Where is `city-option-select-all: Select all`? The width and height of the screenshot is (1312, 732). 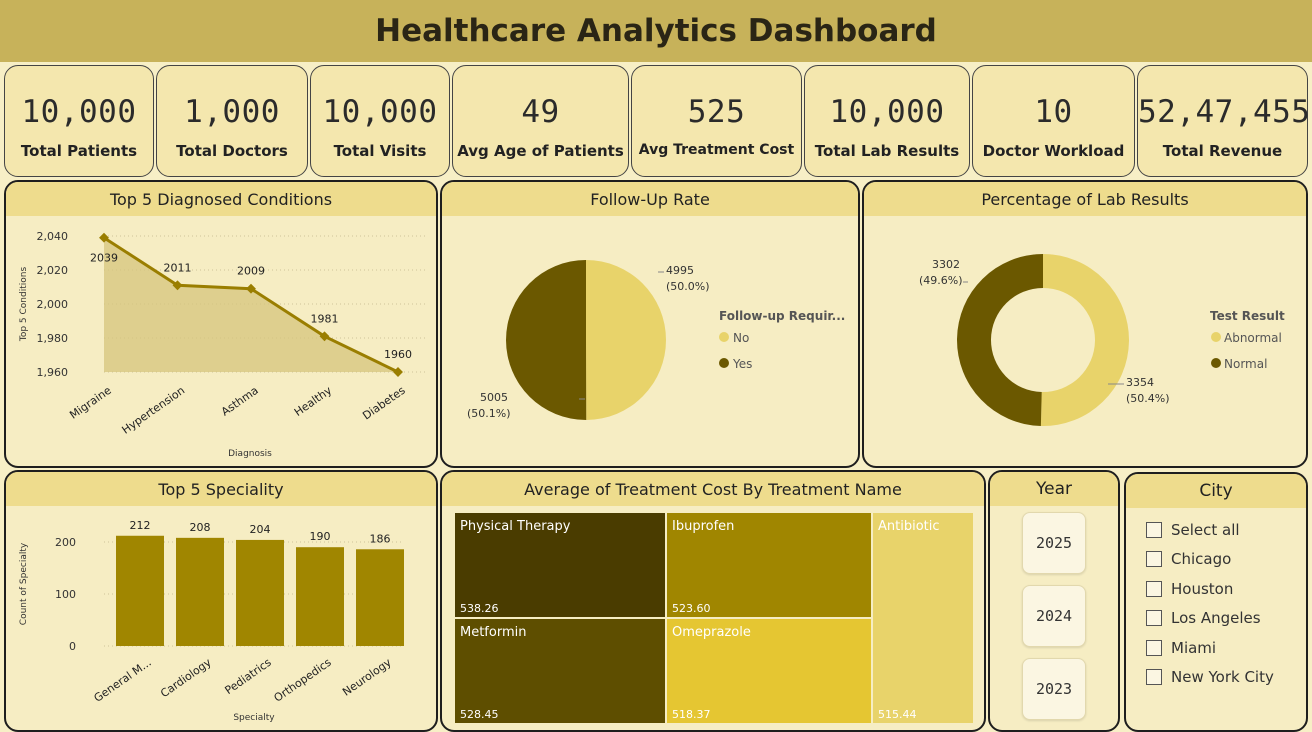
city-option-select-all: Select all is located at coordinates (1193, 530).